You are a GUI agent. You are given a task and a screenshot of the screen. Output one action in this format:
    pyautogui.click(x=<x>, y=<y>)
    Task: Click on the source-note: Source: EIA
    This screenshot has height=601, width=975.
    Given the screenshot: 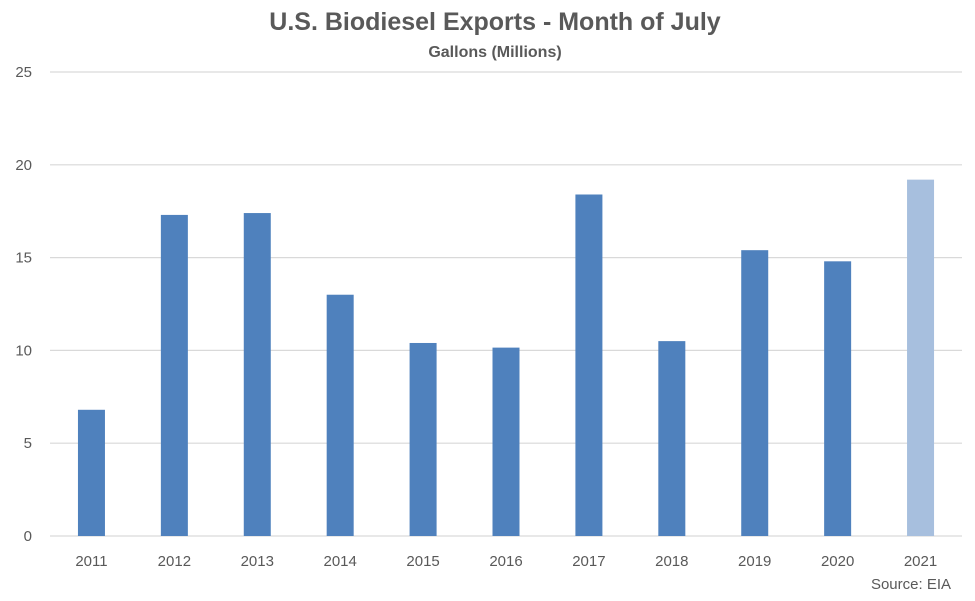 What is the action you would take?
    pyautogui.click(x=910, y=584)
    